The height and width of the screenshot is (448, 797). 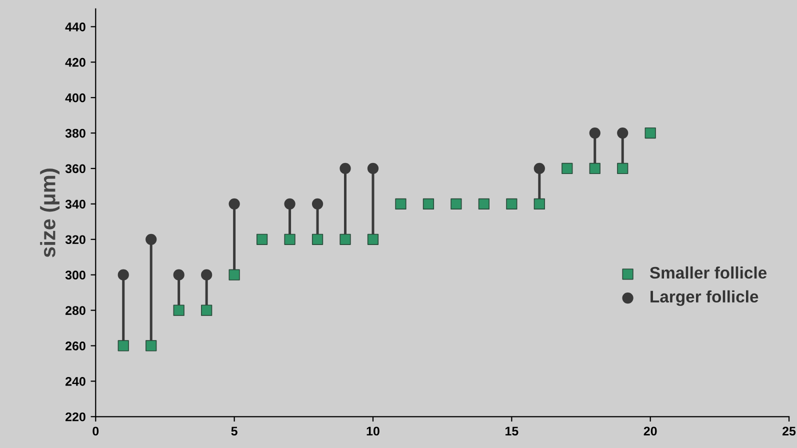 I want to click on y-tick-label: 400, so click(x=75, y=97).